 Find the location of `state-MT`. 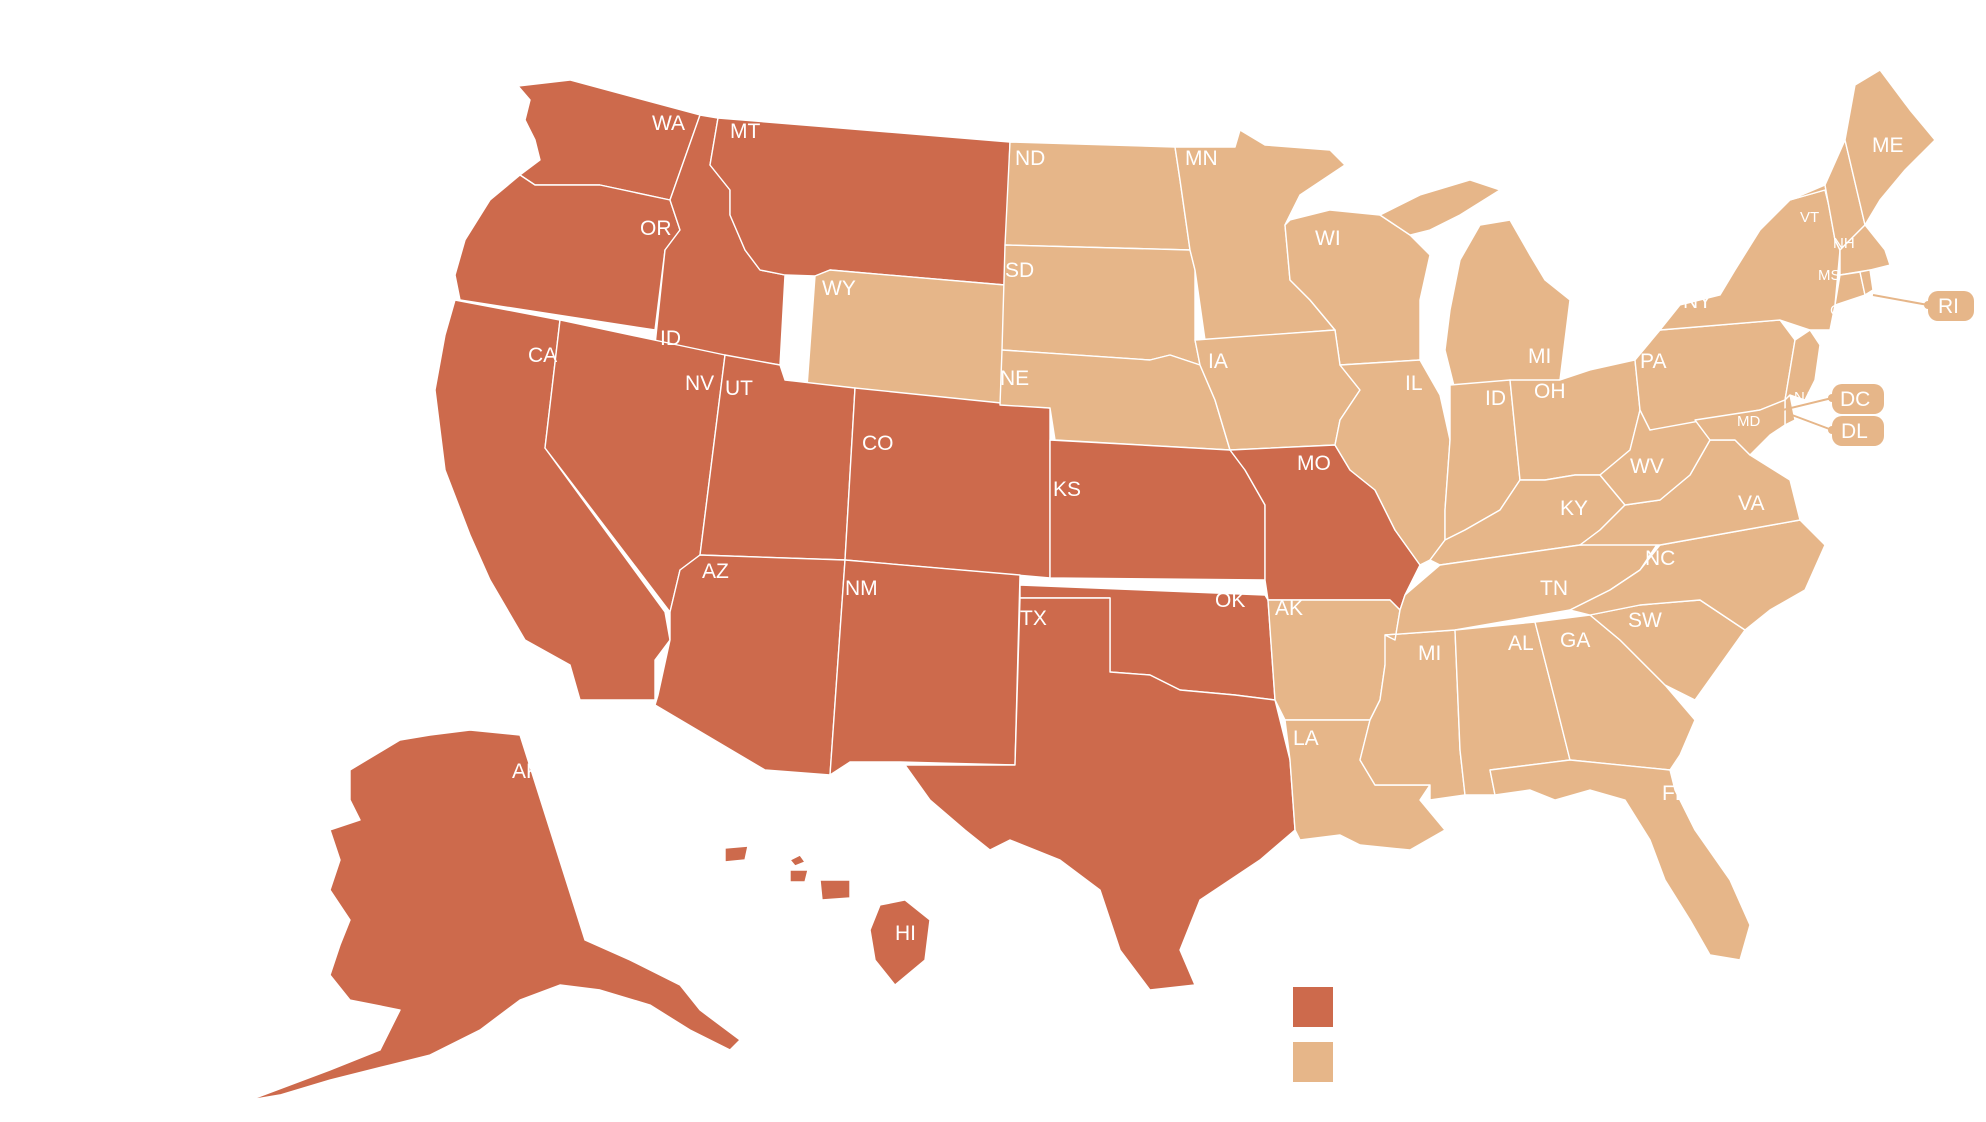

state-MT is located at coordinates (860, 201).